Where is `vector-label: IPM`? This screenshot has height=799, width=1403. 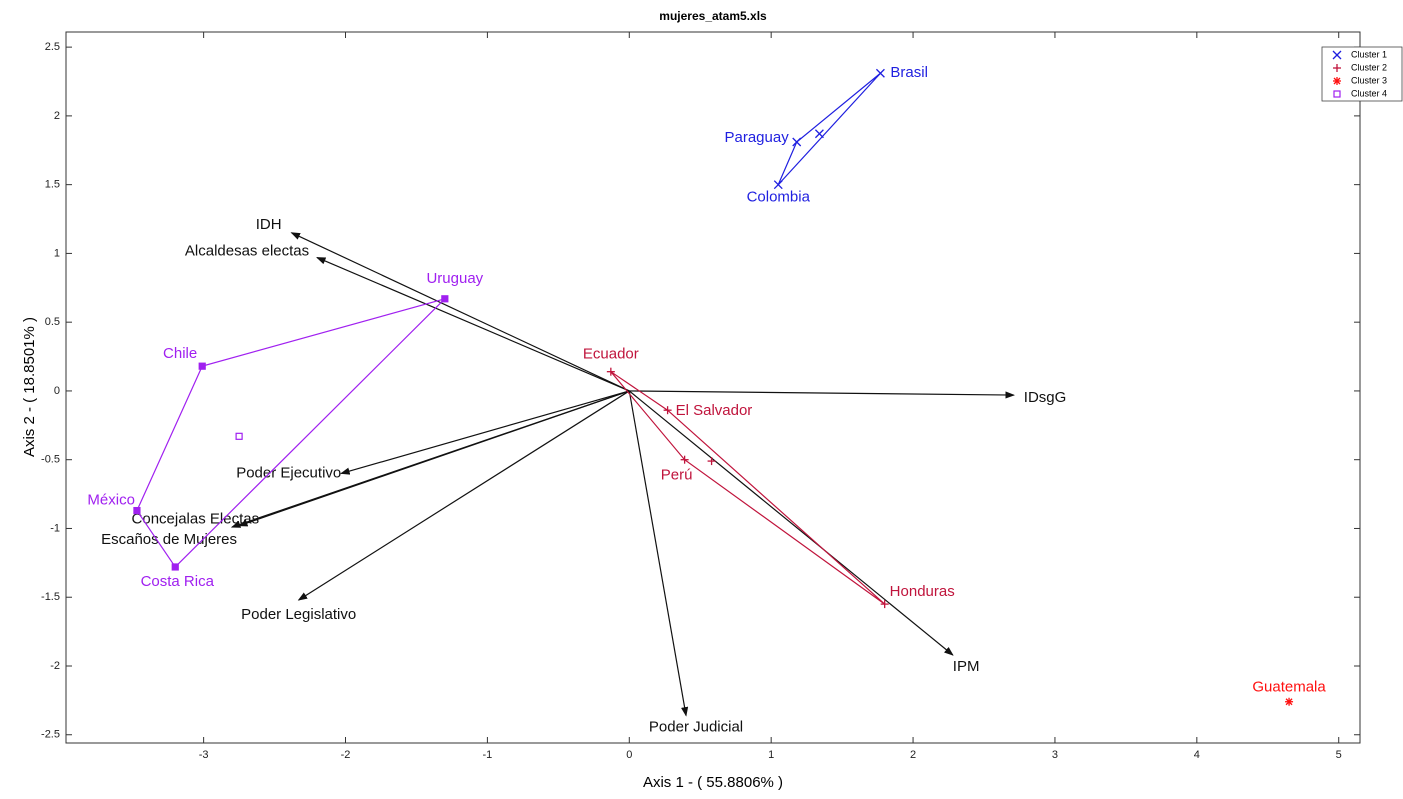 vector-label: IPM is located at coordinates (966, 666).